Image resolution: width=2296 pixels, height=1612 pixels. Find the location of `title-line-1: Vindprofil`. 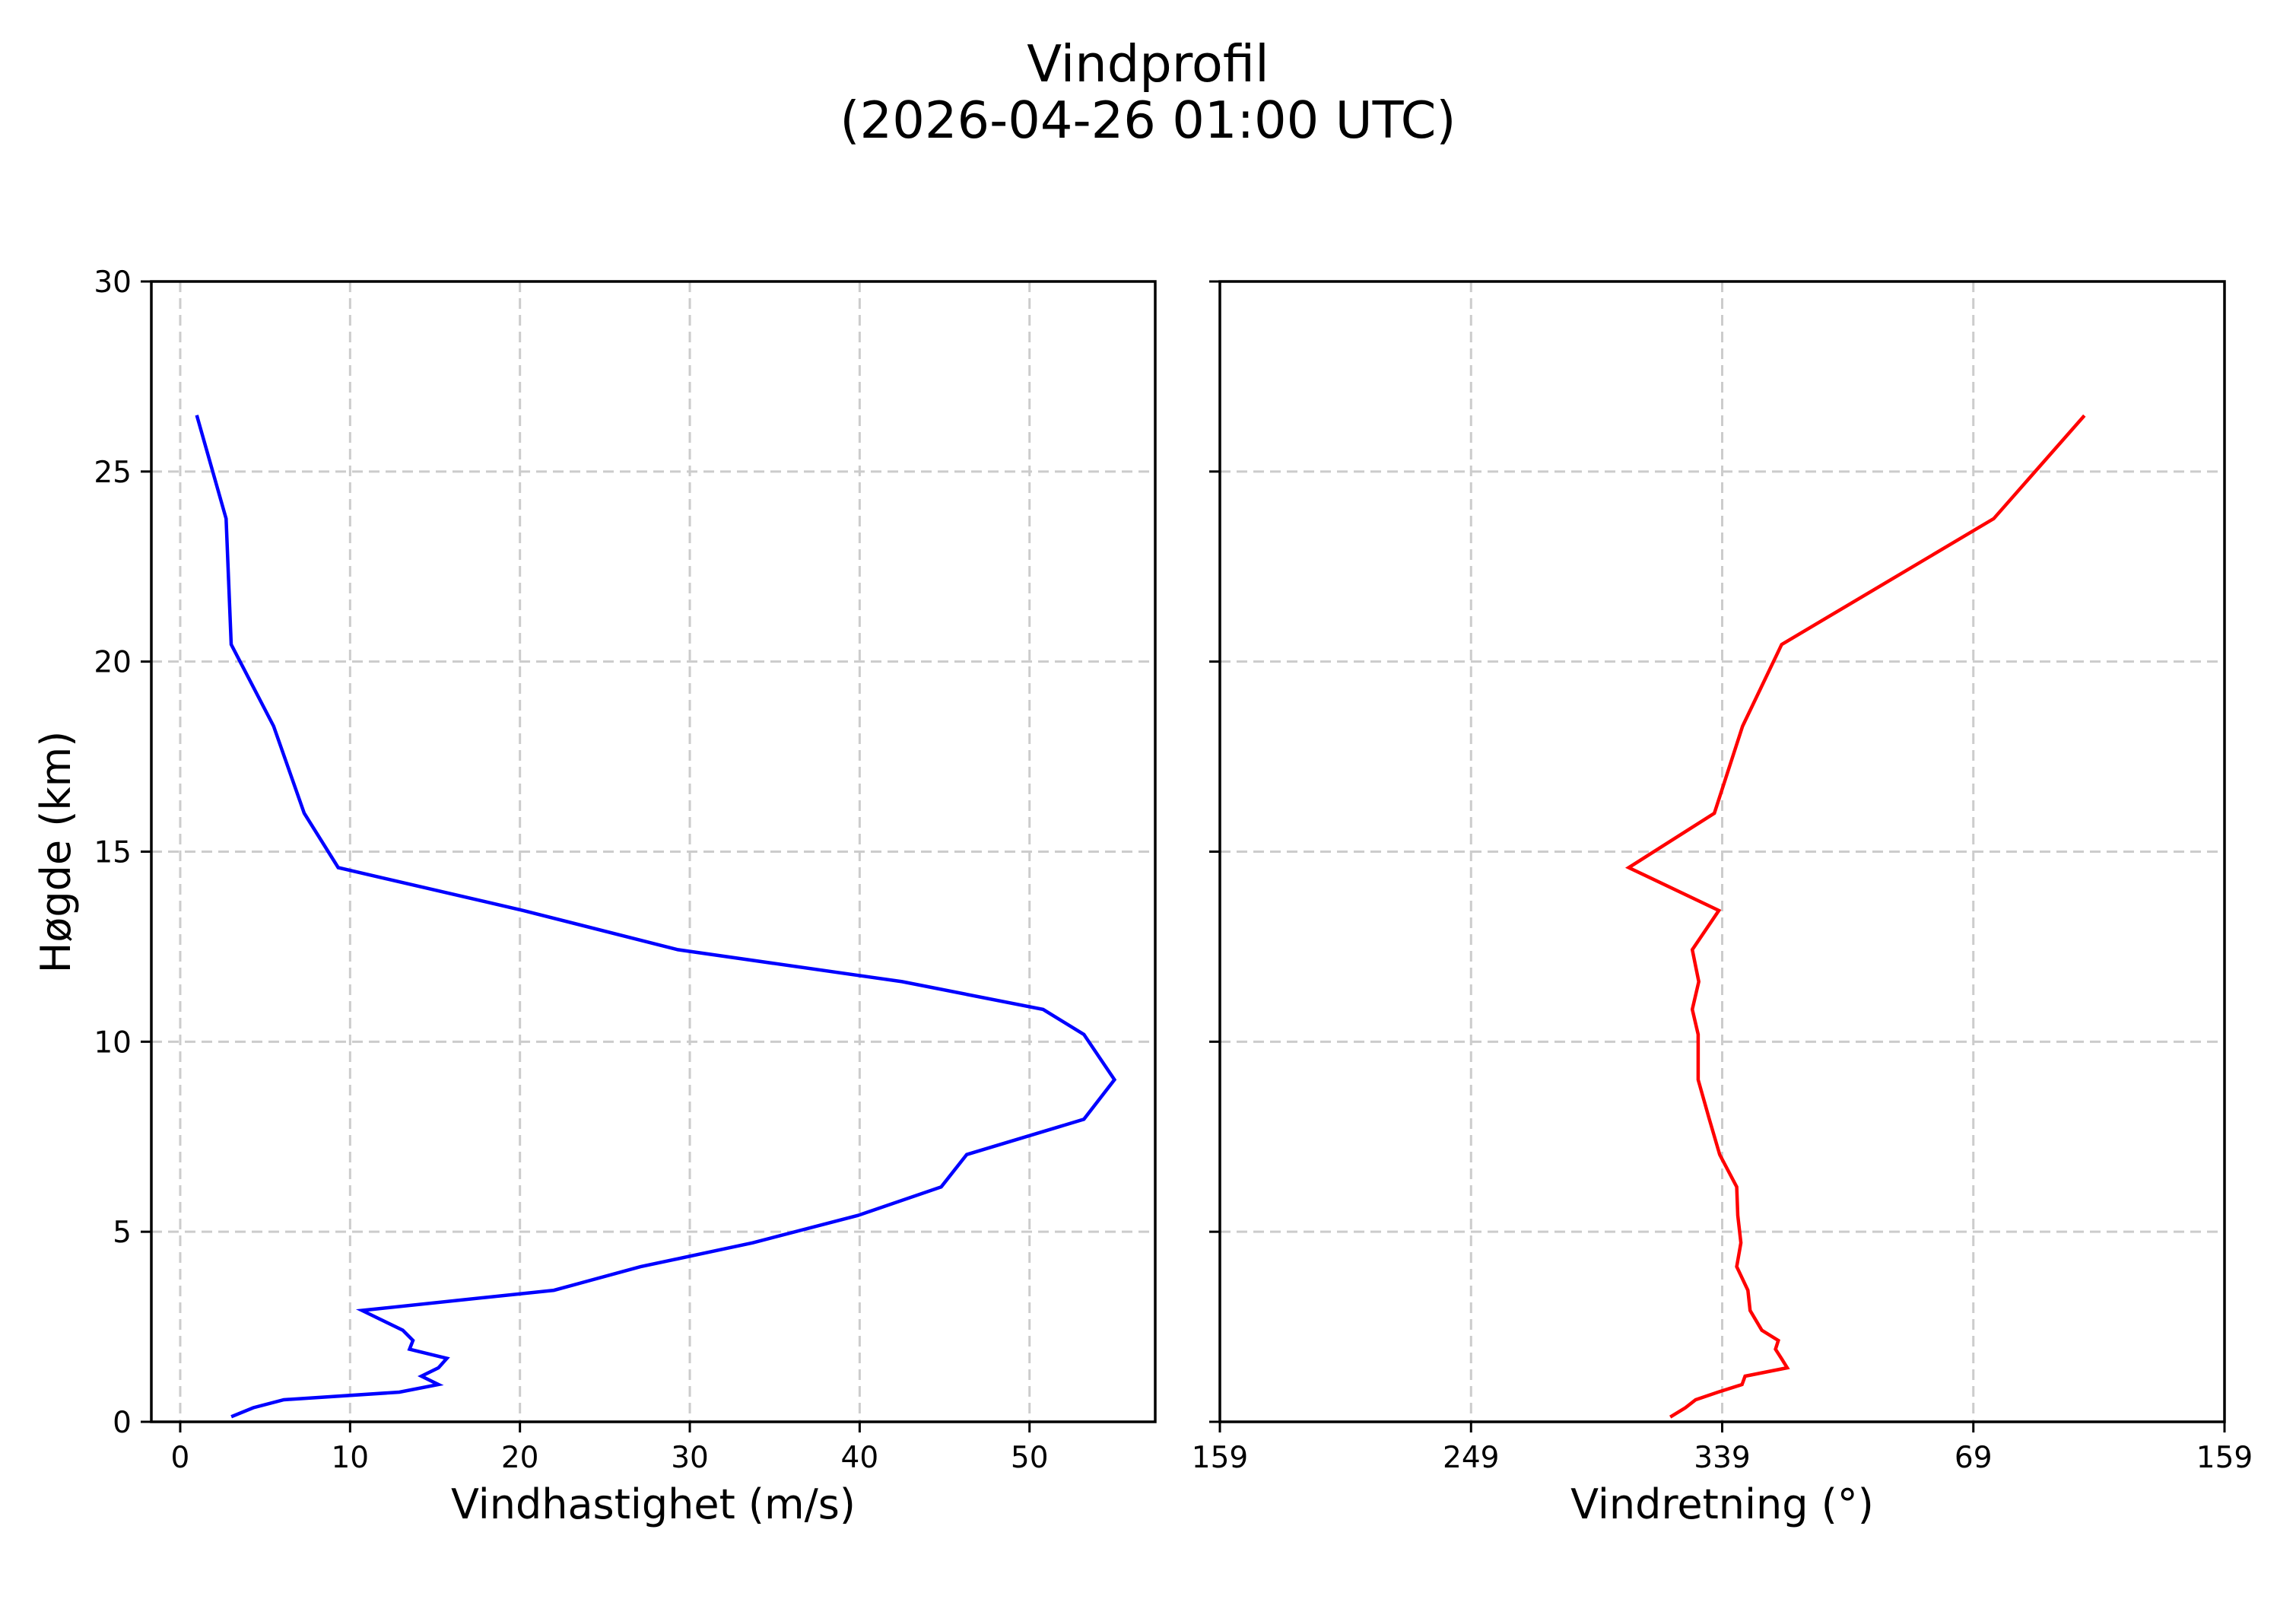

title-line-1: Vindprofil is located at coordinates (1148, 64).